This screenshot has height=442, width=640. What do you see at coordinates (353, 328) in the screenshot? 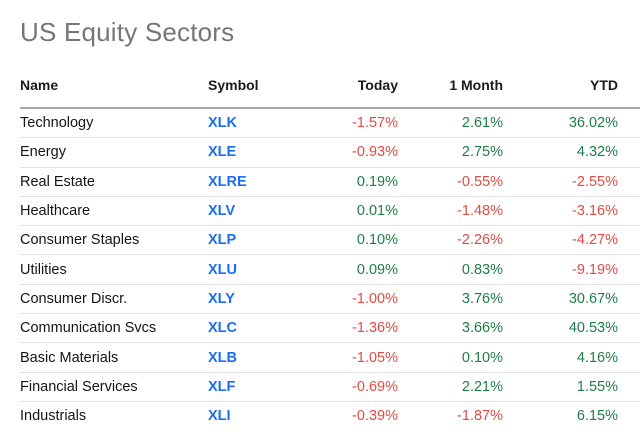
I see `today-change-cell: -1.36%` at bounding box center [353, 328].